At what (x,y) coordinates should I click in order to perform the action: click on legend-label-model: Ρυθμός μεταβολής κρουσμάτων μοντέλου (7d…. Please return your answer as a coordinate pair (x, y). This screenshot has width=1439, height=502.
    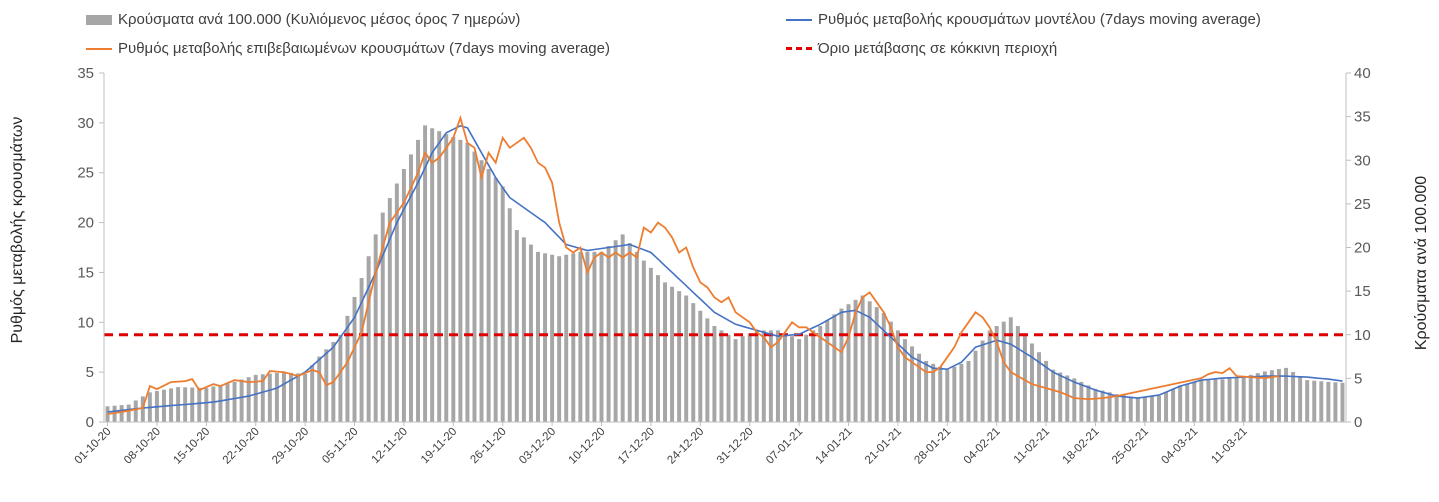
    Looking at the image, I should click on (1039, 19).